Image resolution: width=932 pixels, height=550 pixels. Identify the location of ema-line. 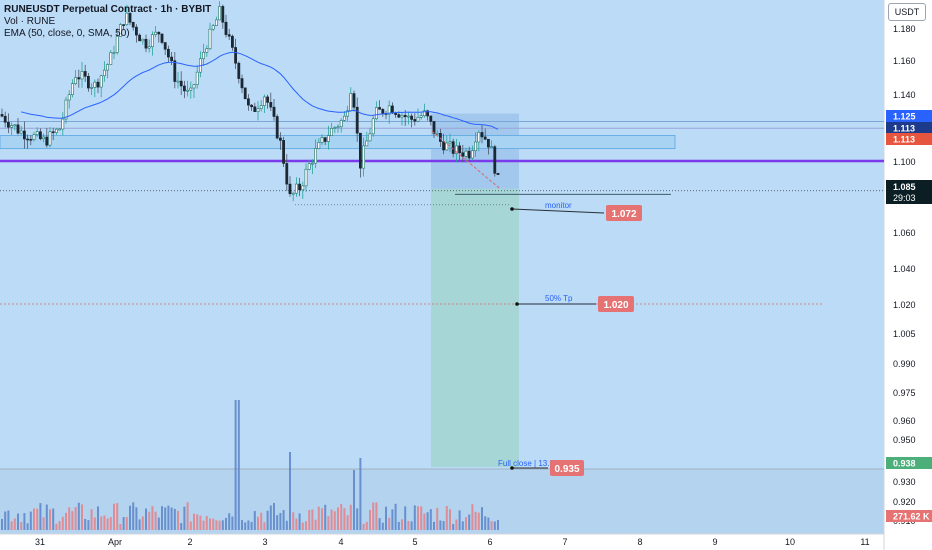
(260, 90).